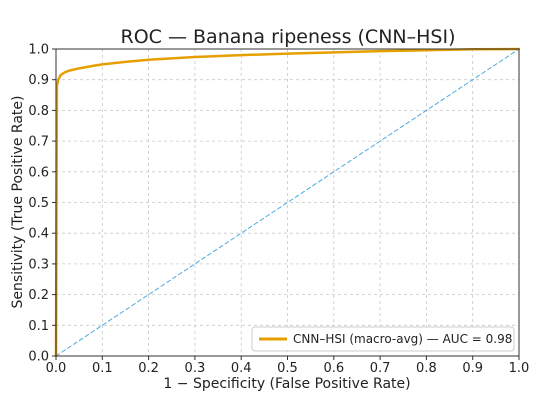 The height and width of the screenshot is (407, 550). I want to click on chart-title: ROC — Banana ripeness (CNN–HSI), so click(288, 37).